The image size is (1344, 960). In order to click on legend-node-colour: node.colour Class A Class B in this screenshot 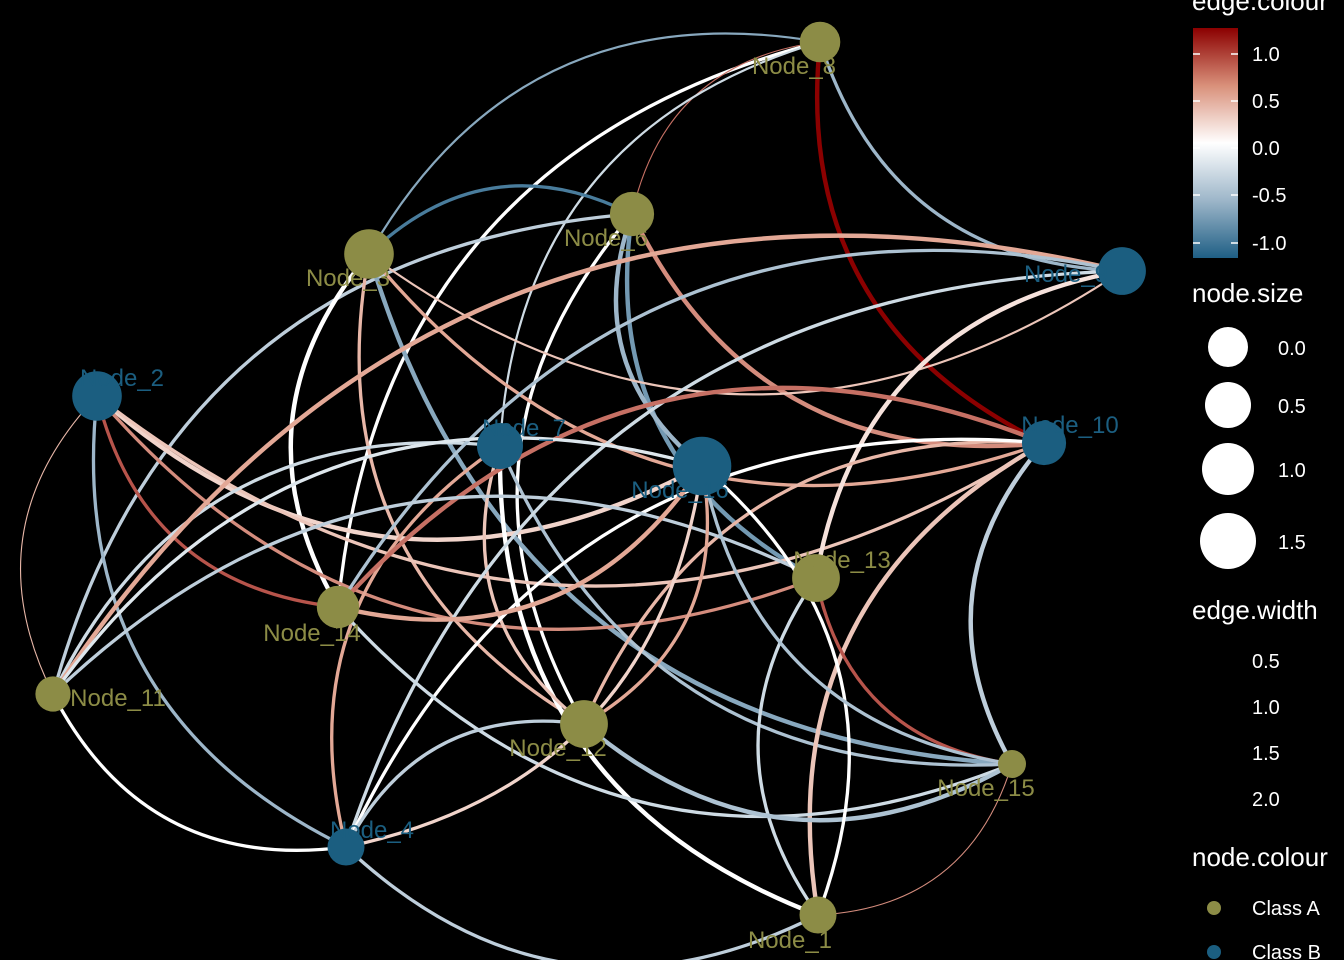, I will do `click(1260, 901)`.